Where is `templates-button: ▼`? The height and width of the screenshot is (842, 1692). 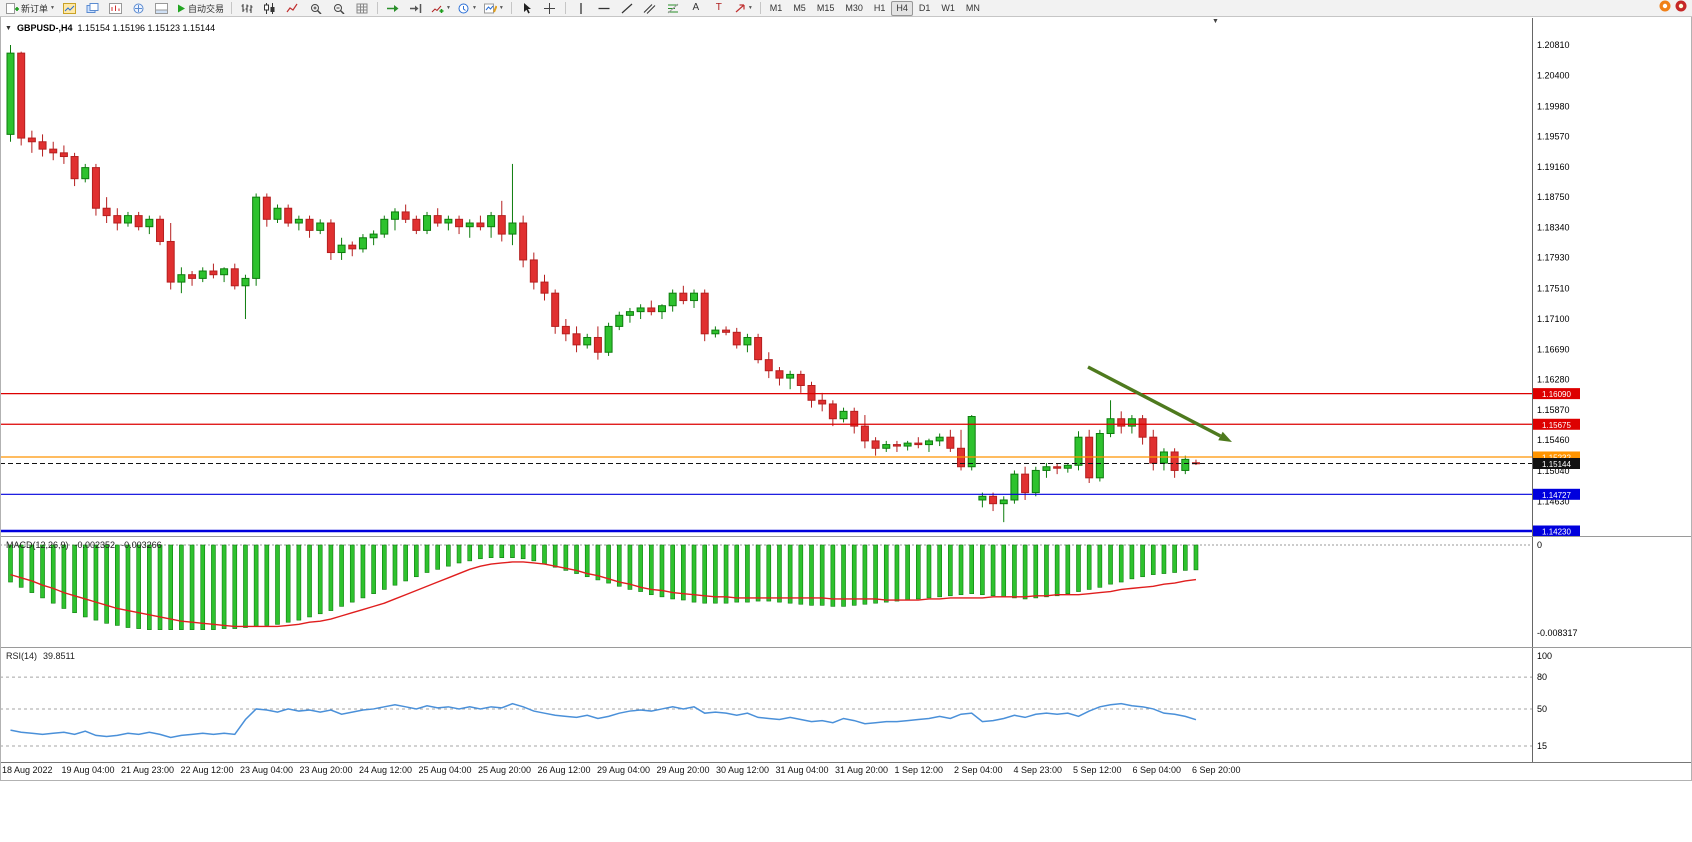 templates-button: ▼ is located at coordinates (494, 8).